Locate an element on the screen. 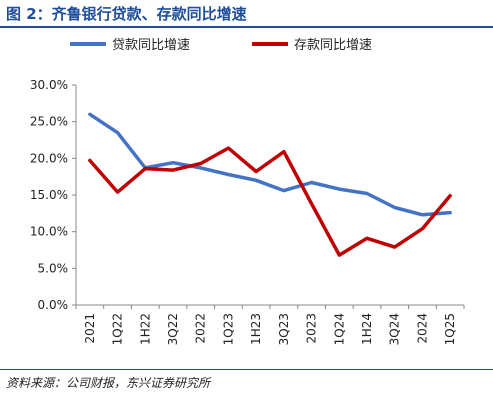 The width and height of the screenshot is (493, 400). x-tick-label: 1H24 is located at coordinates (367, 329).